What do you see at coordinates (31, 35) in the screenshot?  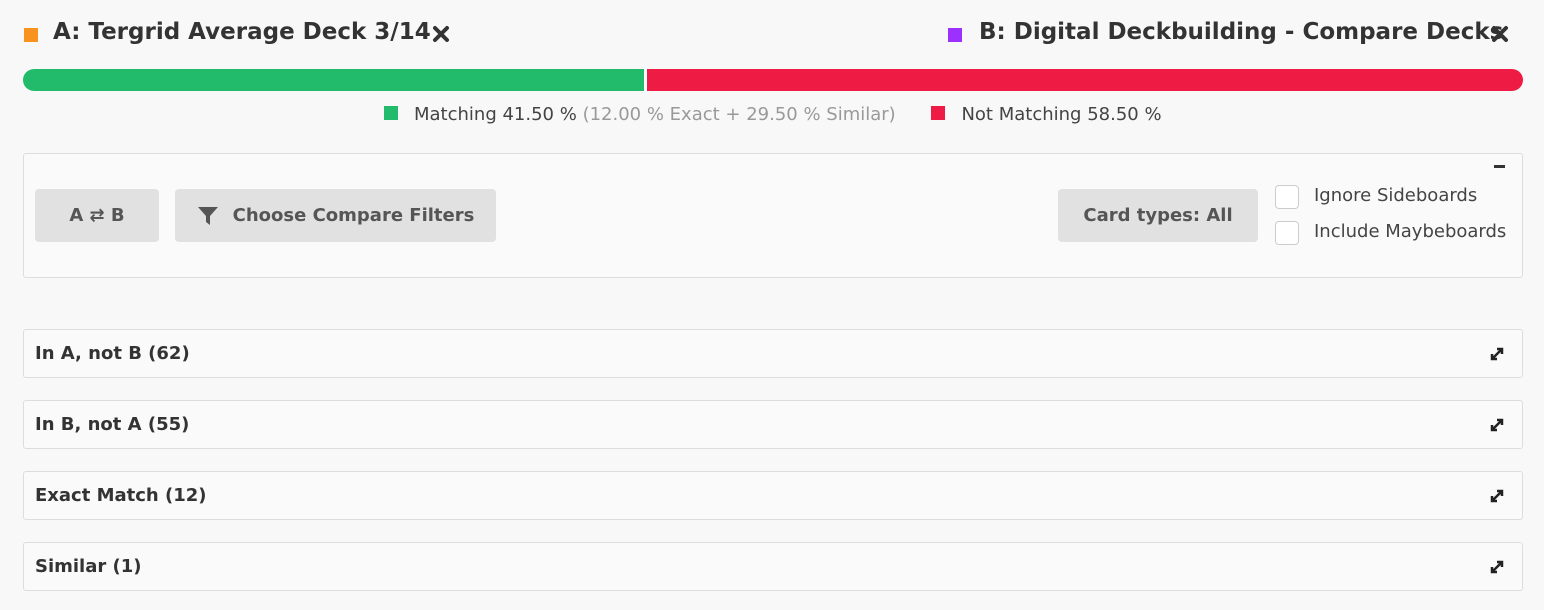 I see `deck-a-swatch` at bounding box center [31, 35].